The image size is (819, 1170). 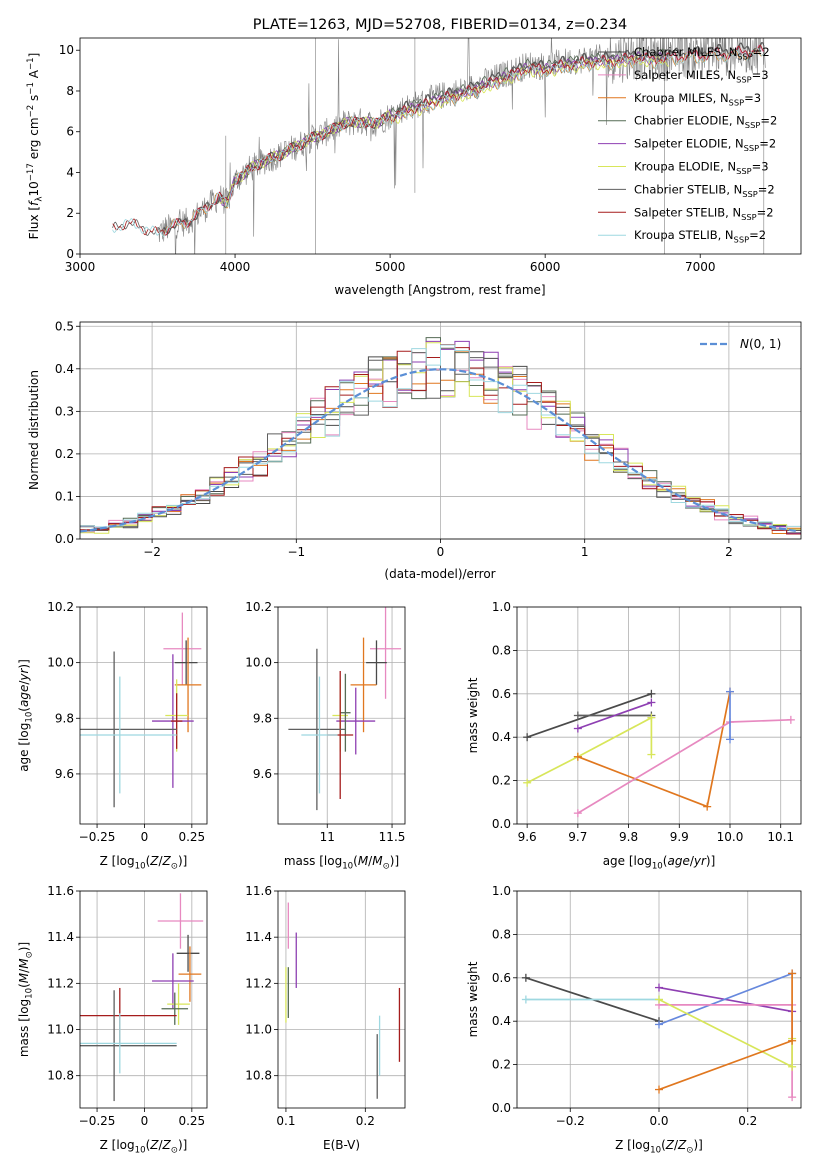 What do you see at coordinates (34, 75) in the screenshot?
I see `label-part: A` at bounding box center [34, 75].